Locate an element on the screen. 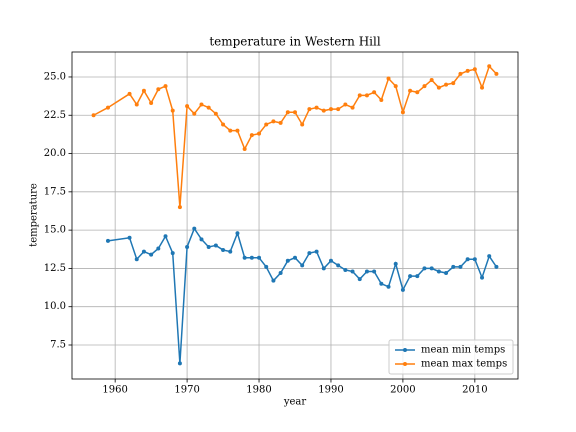 This screenshot has width=576, height=432. y-tick-label: 25.0 is located at coordinates (55, 76).